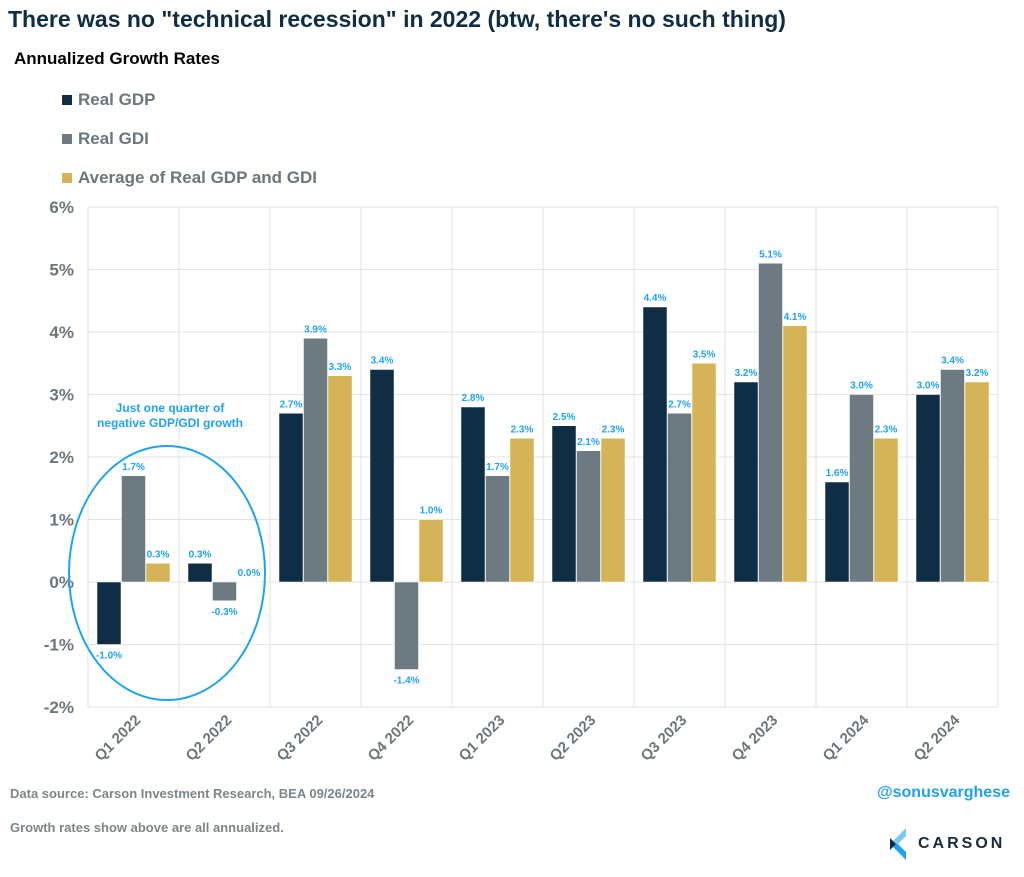 Image resolution: width=1024 pixels, height=877 pixels. What do you see at coordinates (209, 738) in the screenshot?
I see `x-tick-label: Q2 2022` at bounding box center [209, 738].